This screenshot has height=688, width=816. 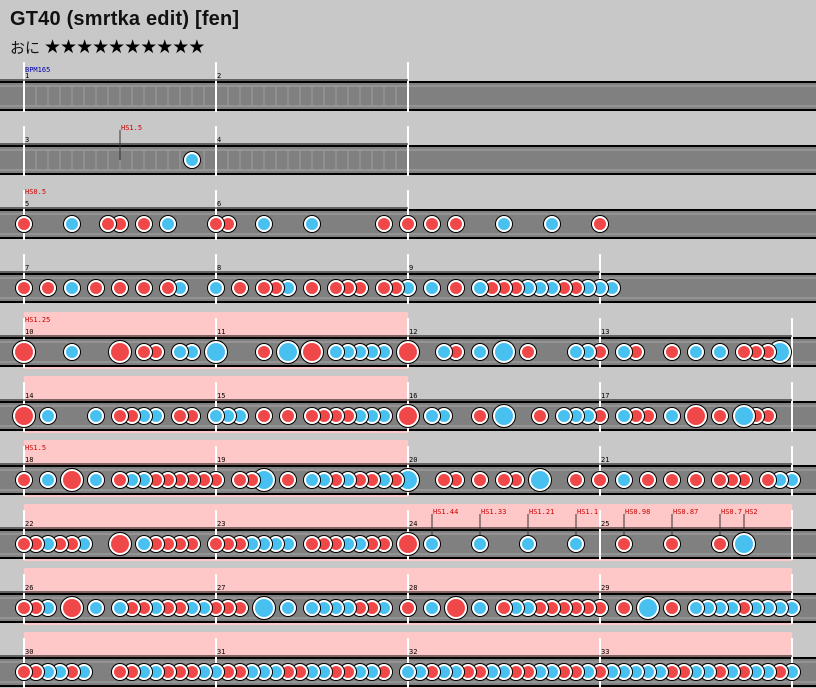 I want to click on scroll-label: HS2, so click(x=751, y=512).